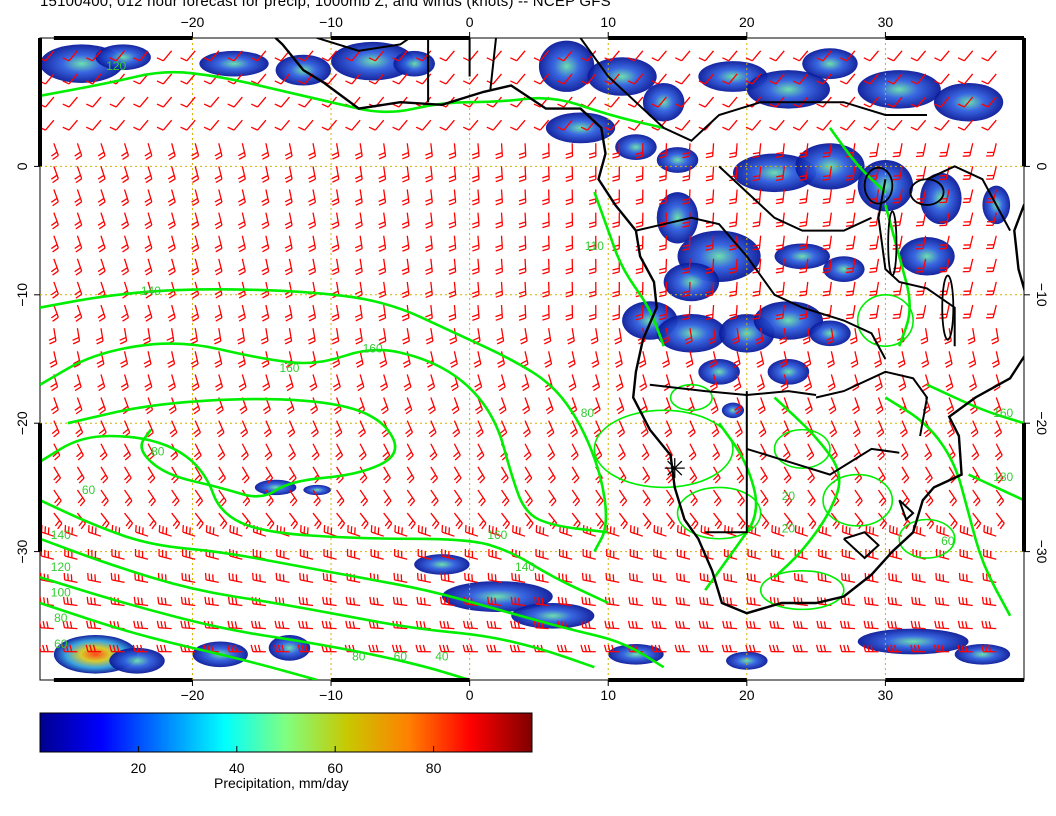 This screenshot has width=1056, height=816. What do you see at coordinates (179, 640) in the screenshot?
I see `contour-line` at bounding box center [179, 640].